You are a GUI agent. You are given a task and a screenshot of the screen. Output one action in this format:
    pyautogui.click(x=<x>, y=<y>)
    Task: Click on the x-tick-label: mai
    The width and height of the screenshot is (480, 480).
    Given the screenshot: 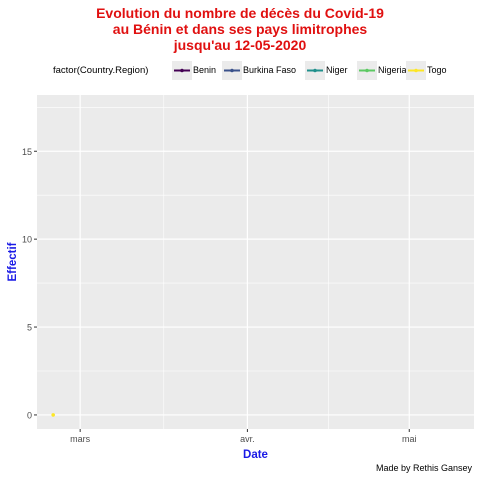 What is the action you would take?
    pyautogui.click(x=409, y=439)
    